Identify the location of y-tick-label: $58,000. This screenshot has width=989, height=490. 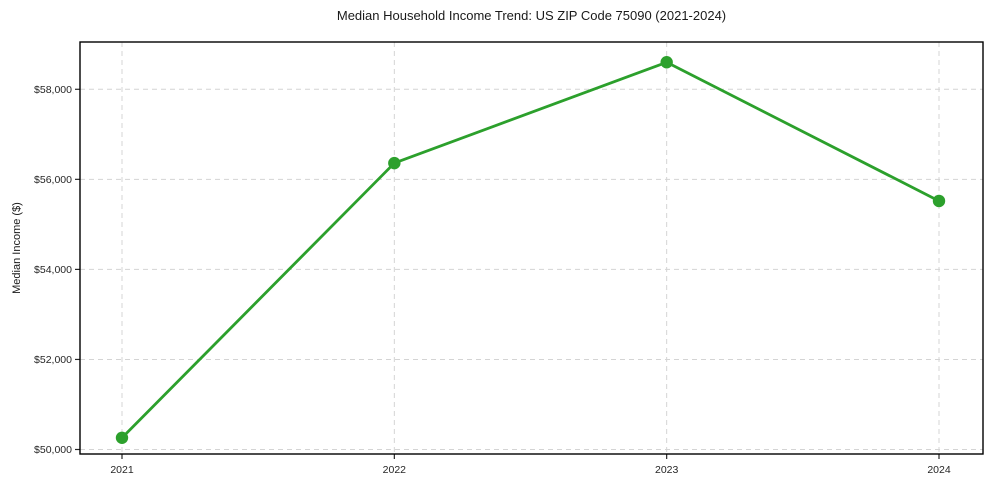
(53, 90).